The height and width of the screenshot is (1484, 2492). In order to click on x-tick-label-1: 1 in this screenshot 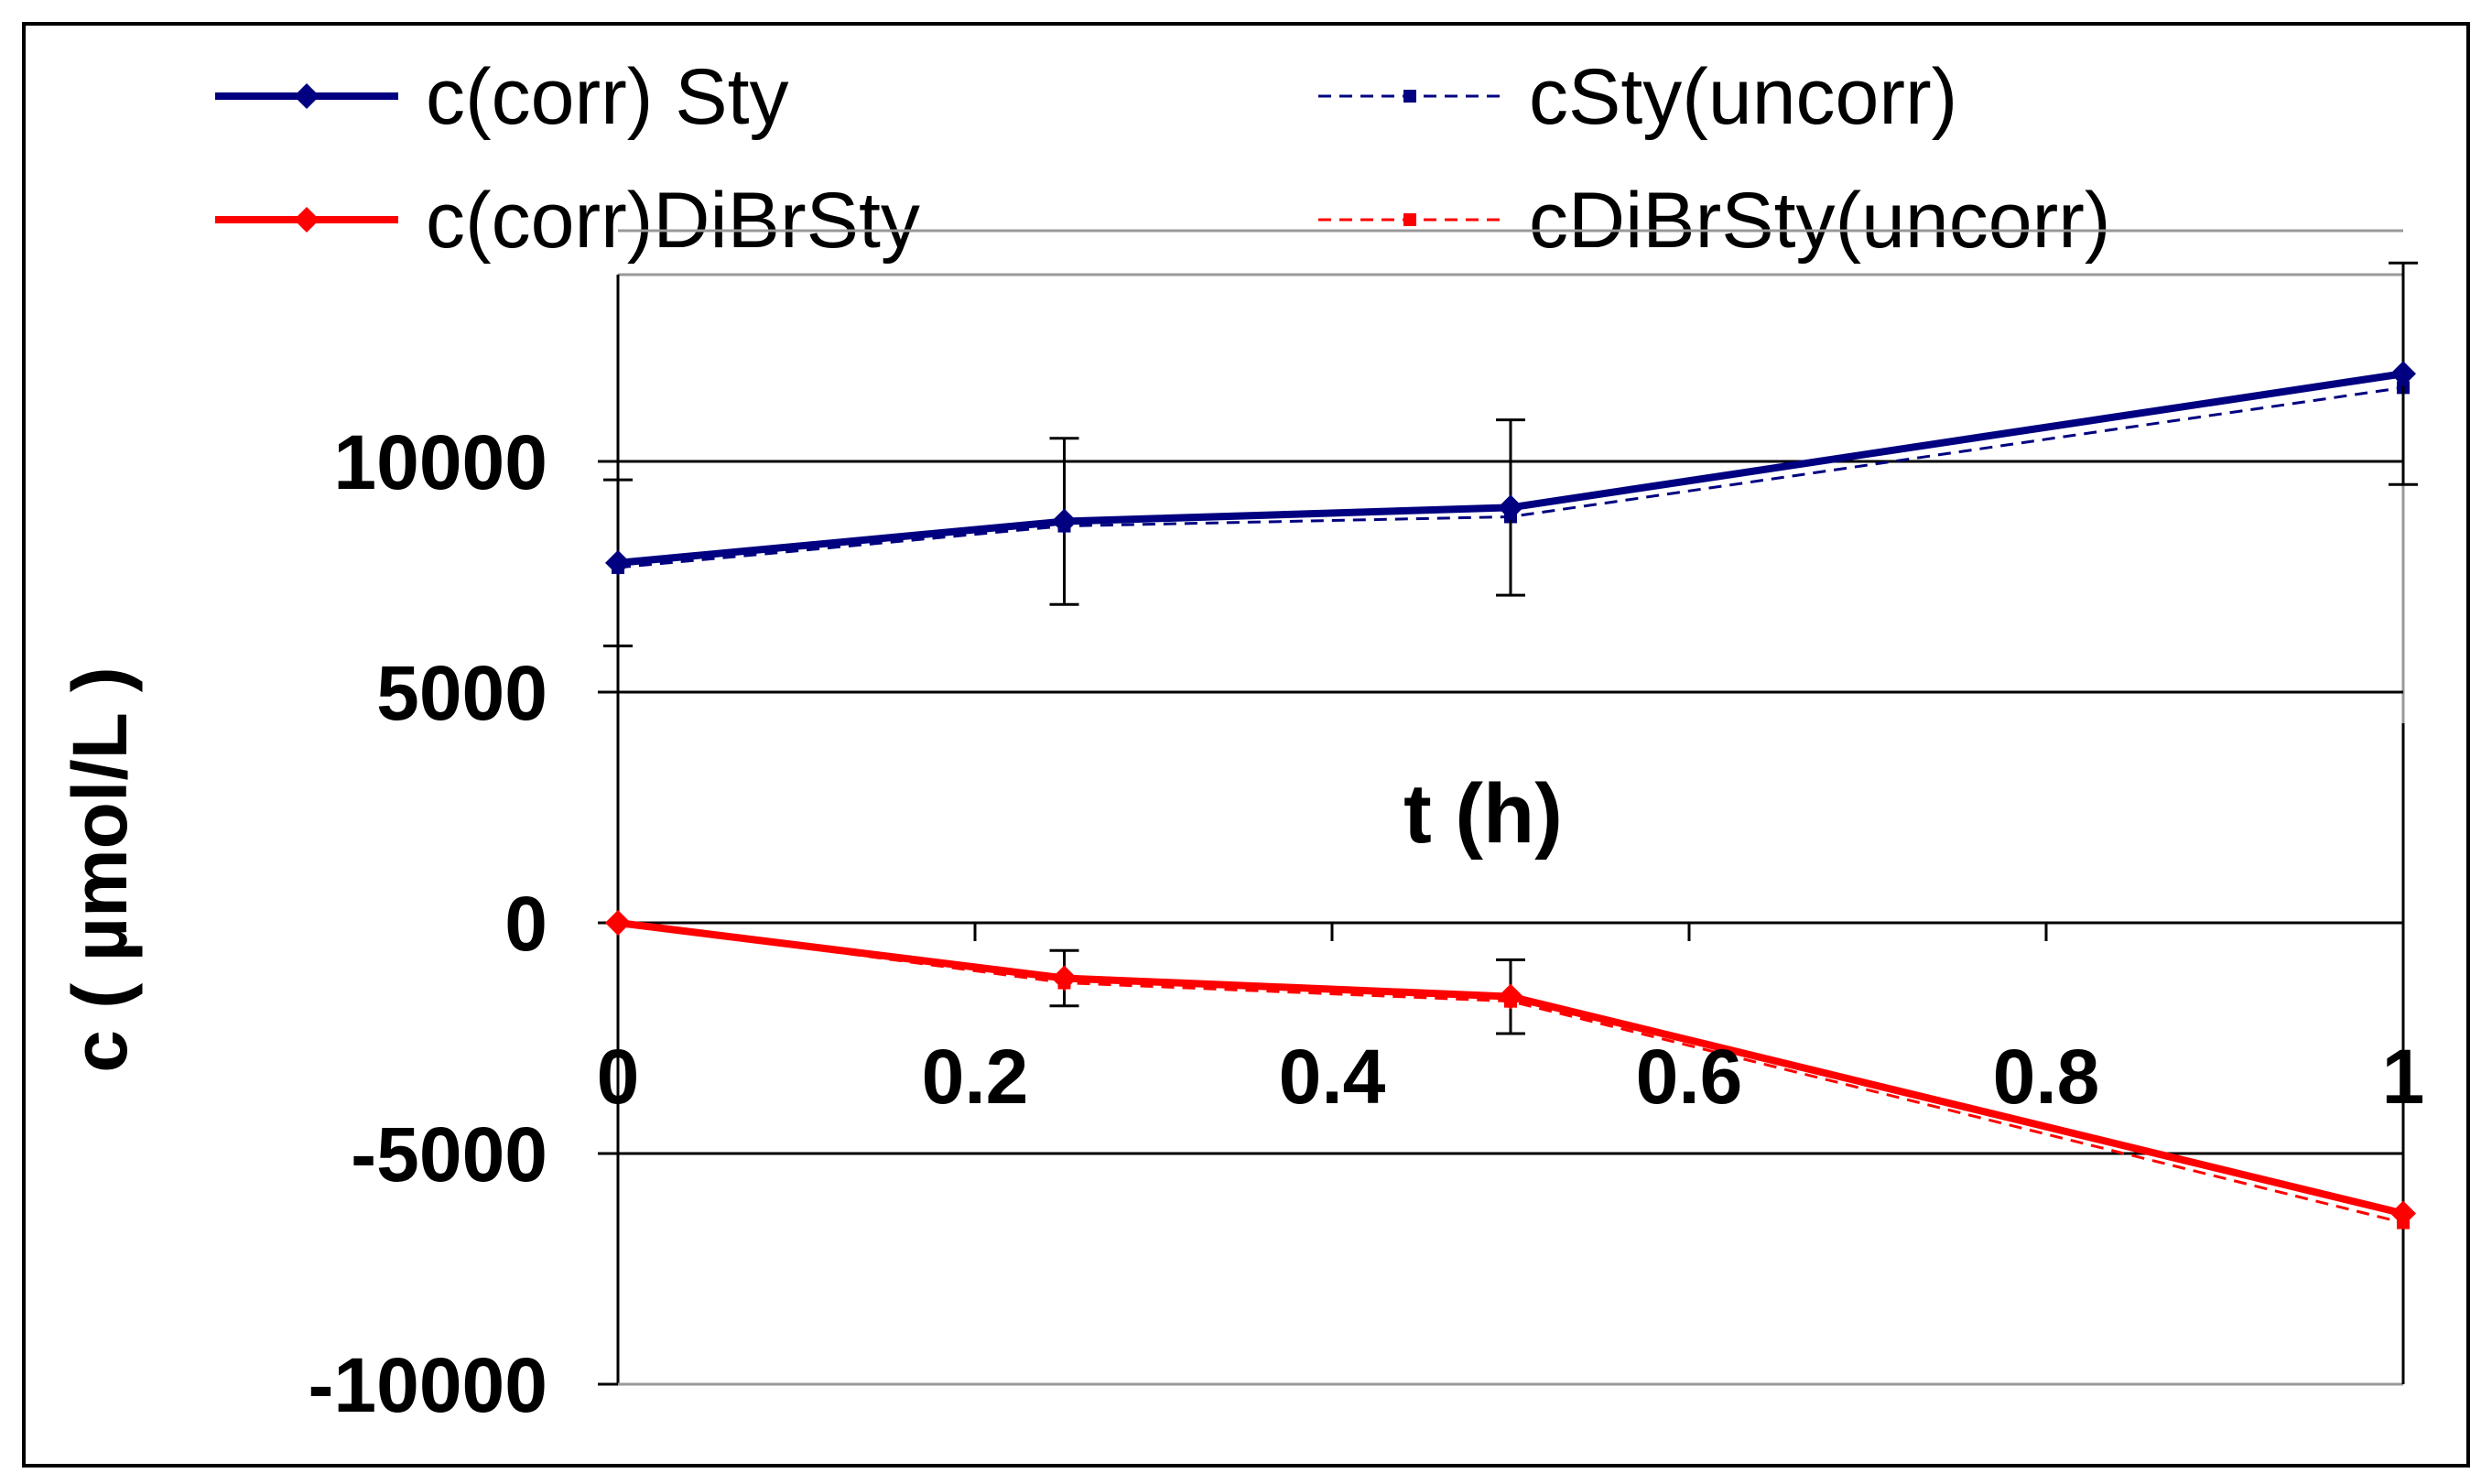, I will do `click(2403, 1077)`.